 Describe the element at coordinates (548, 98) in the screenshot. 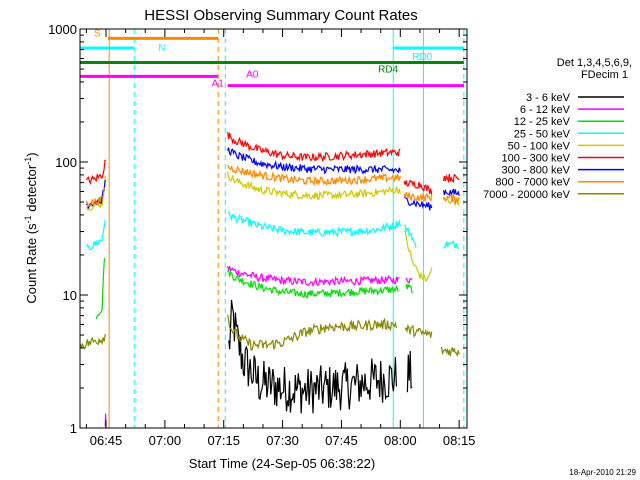

I see `legend-label-0: 3 - 6 keV` at that location.